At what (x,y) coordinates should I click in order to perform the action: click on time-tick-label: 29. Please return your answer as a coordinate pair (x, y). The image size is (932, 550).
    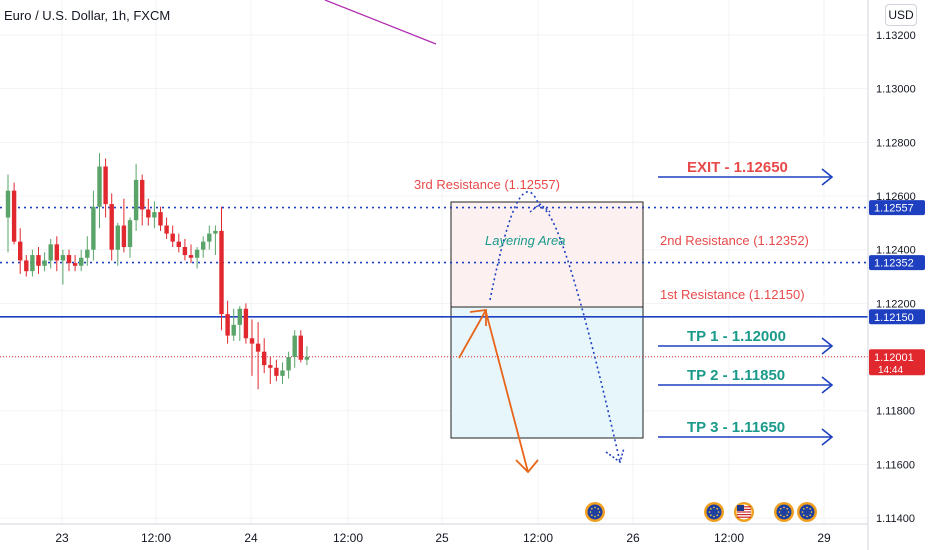
    Looking at the image, I should click on (824, 538).